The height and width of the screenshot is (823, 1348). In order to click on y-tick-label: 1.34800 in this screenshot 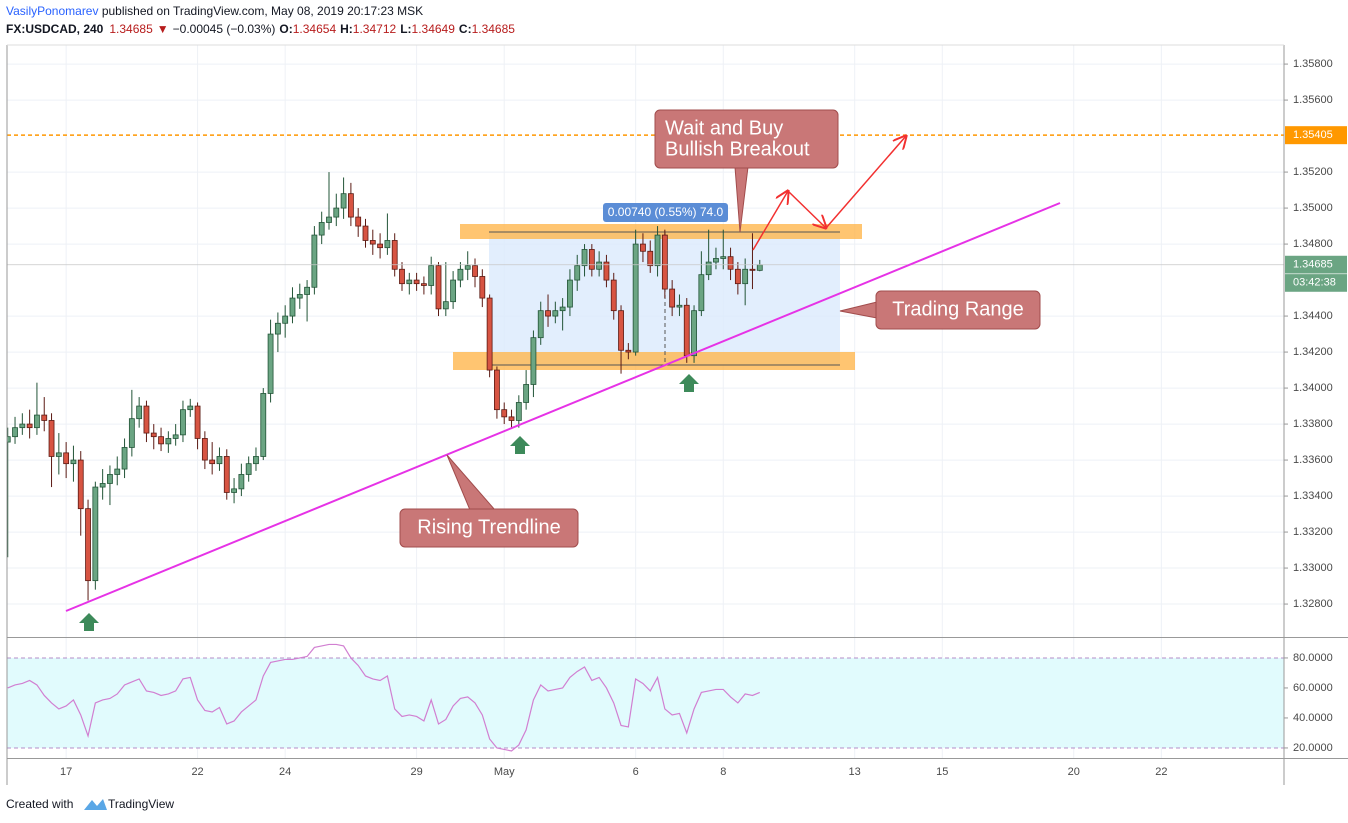, I will do `click(1313, 244)`.